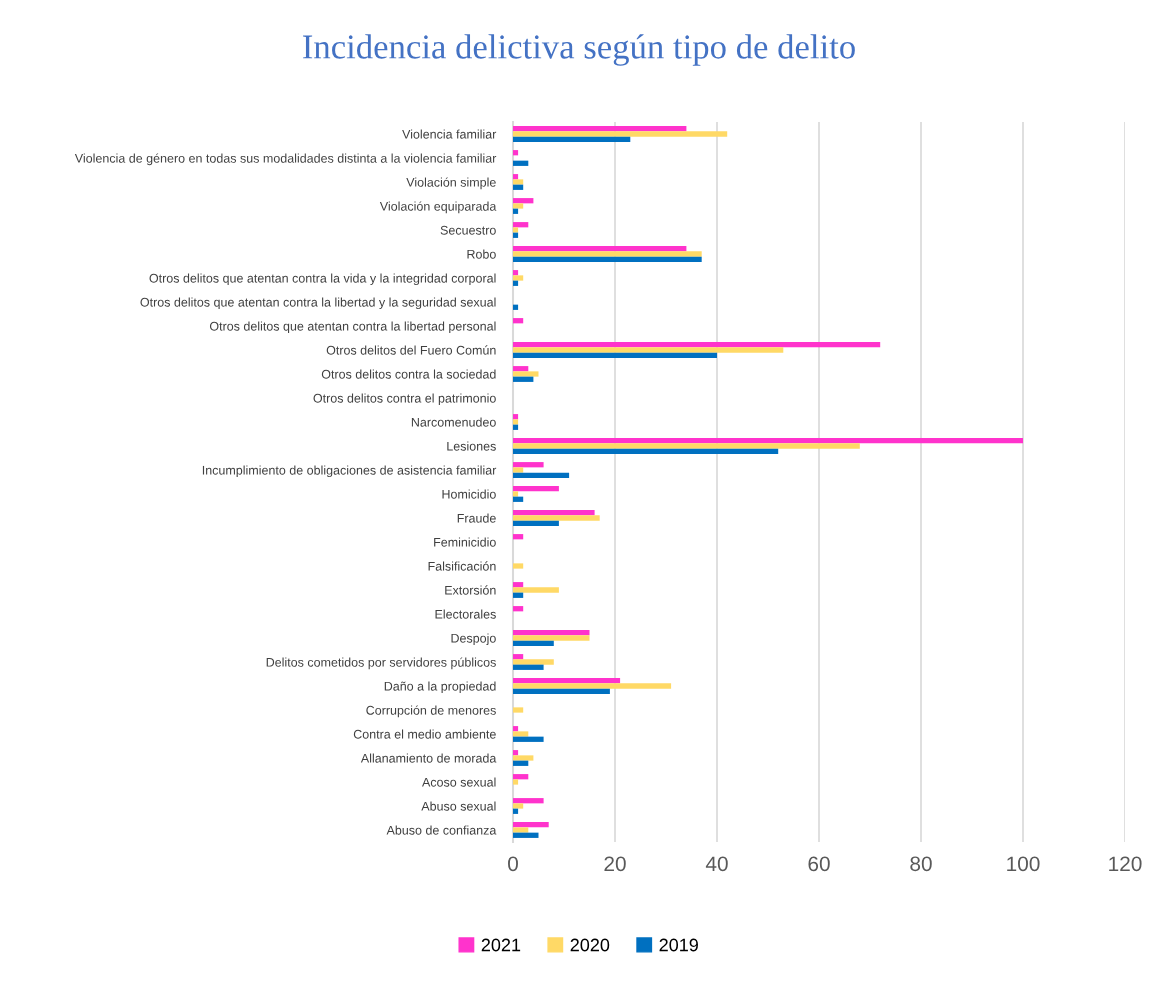 This screenshot has height=983, width=1158. I want to click on y-tick-label: Otros delitos que atentan contra la vida y la integridad corporal, so click(322, 279).